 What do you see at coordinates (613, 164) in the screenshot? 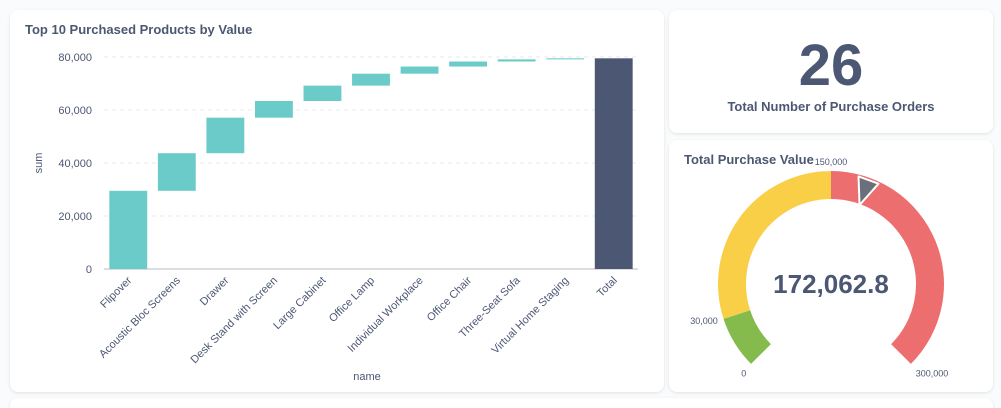
I see `total-bar` at bounding box center [613, 164].